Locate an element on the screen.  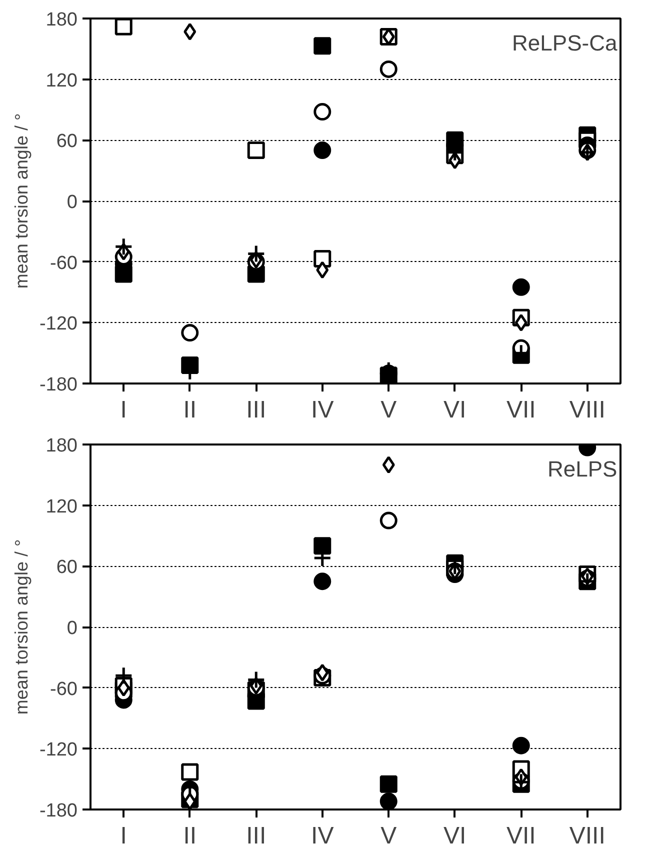
text: ReLPS is located at coordinates (582, 469).